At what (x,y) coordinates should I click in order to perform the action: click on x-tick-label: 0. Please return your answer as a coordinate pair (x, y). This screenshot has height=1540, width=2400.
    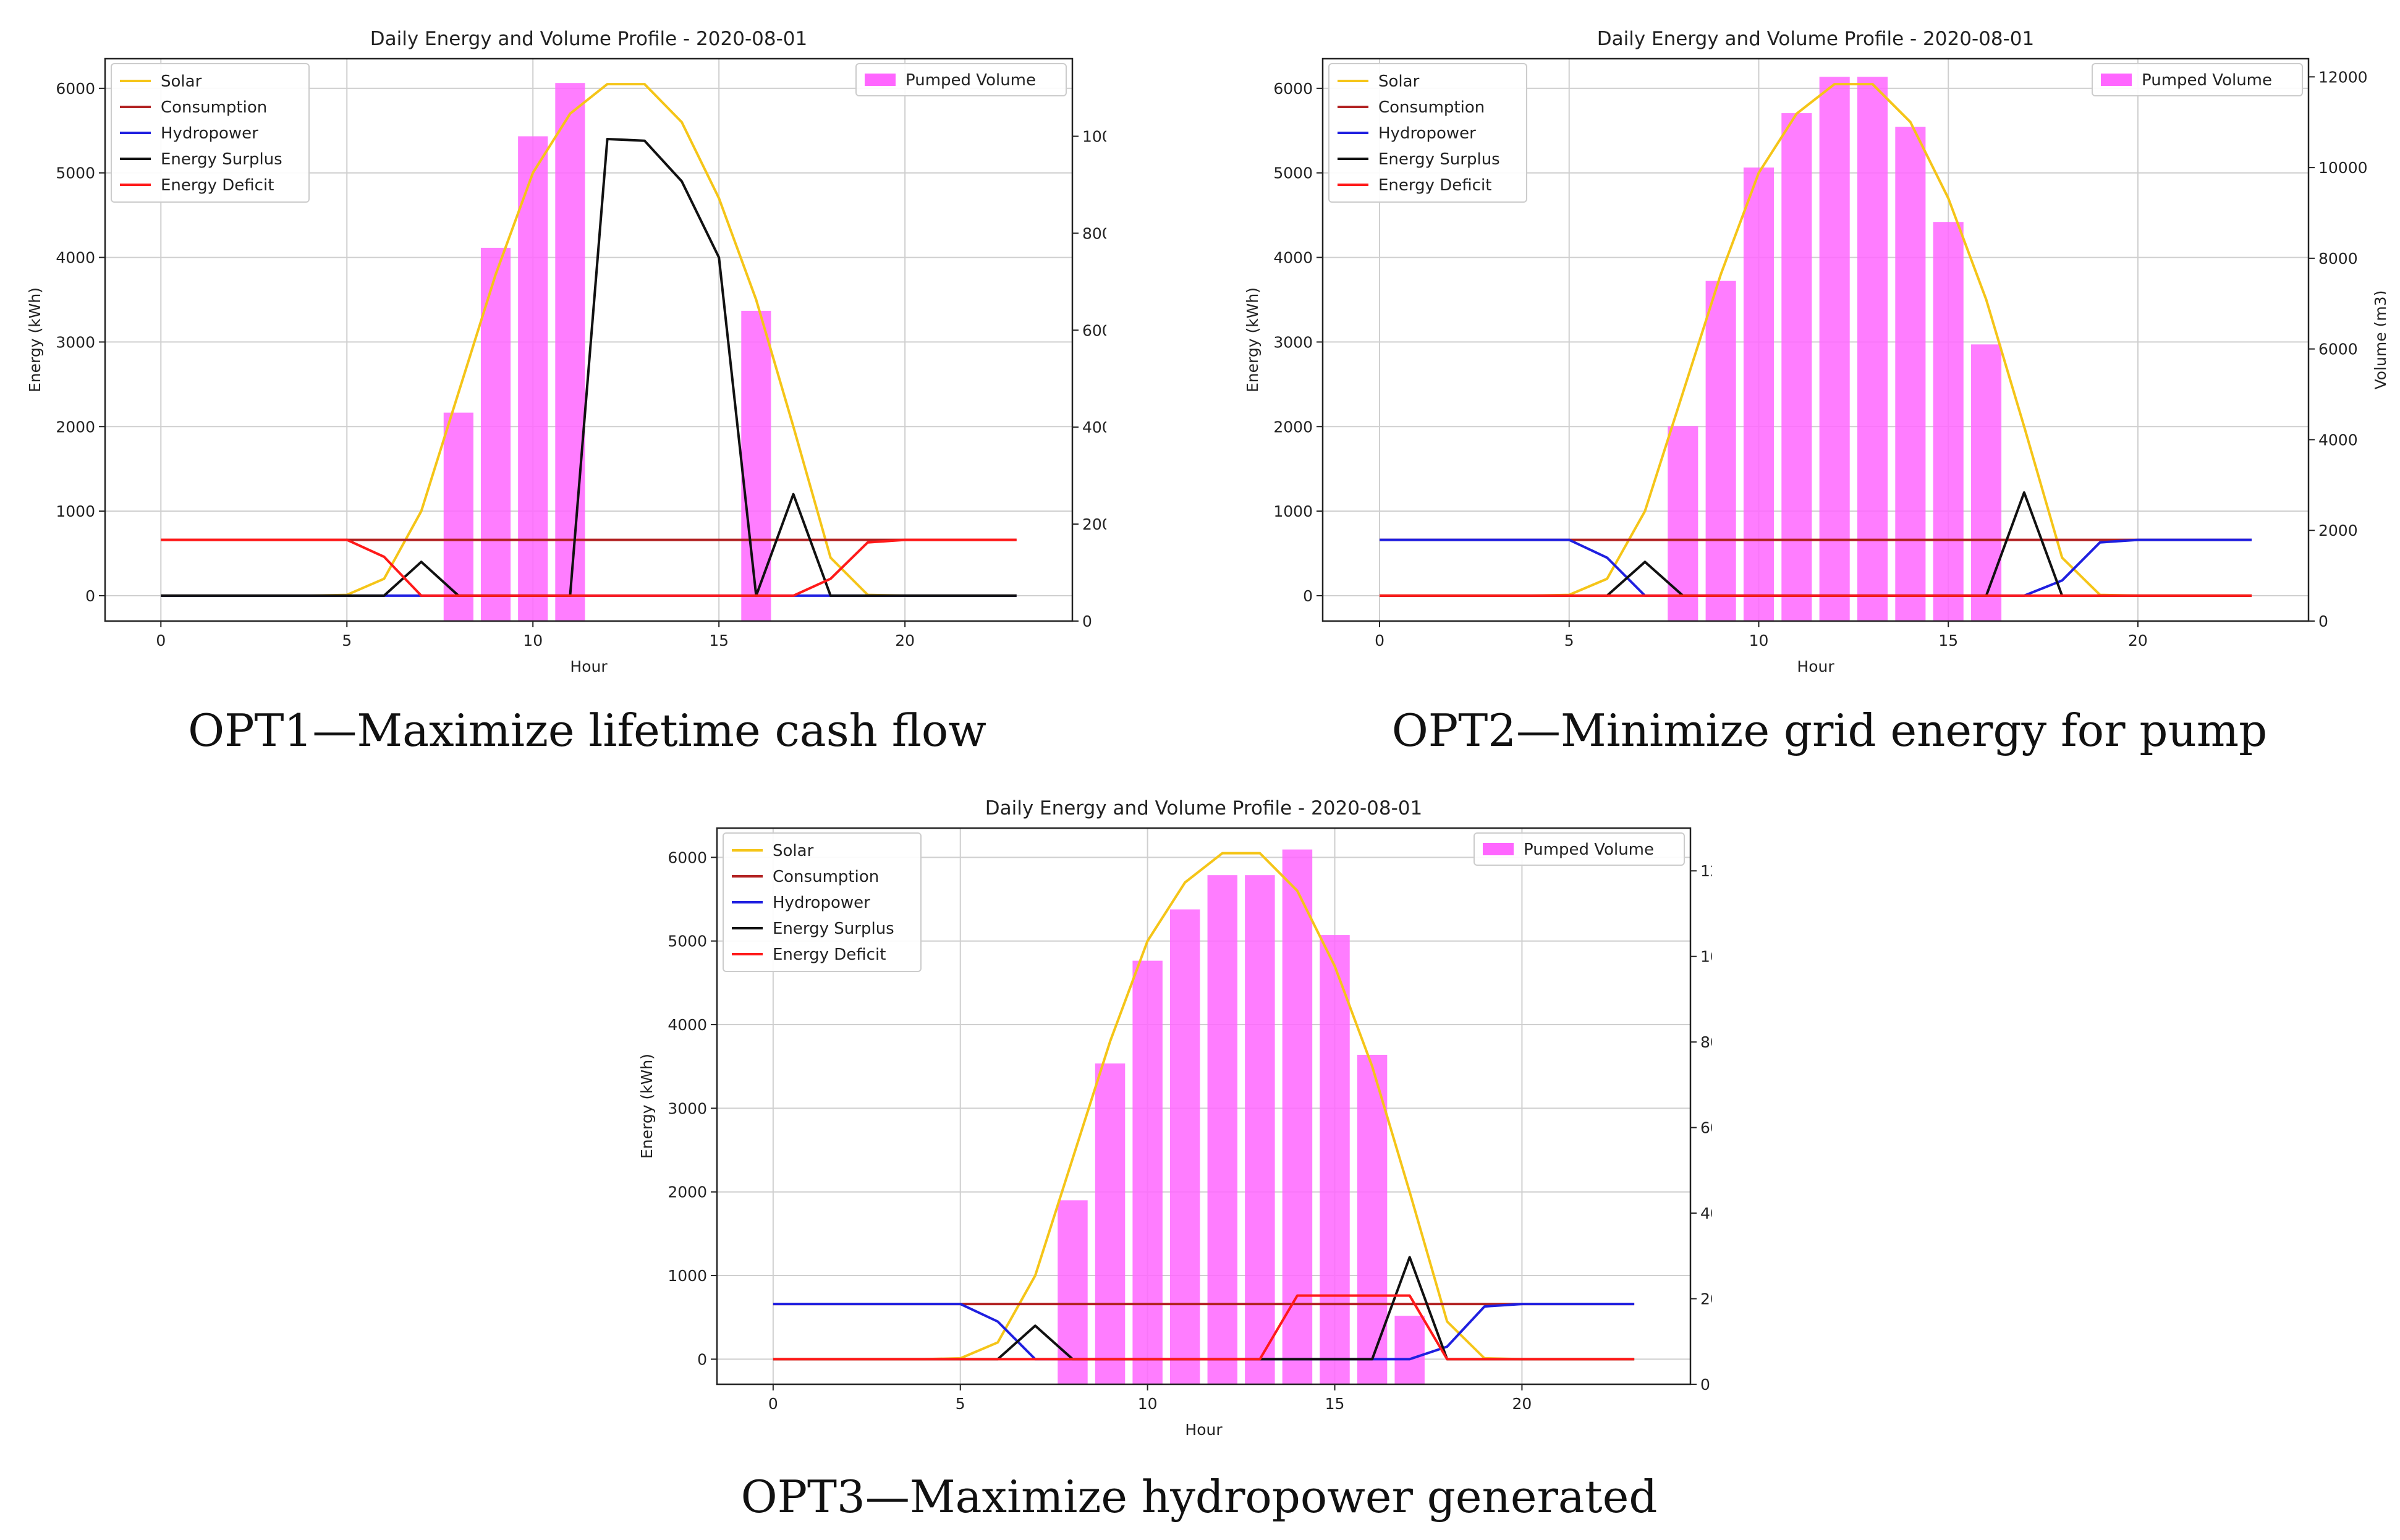
    Looking at the image, I should click on (1379, 640).